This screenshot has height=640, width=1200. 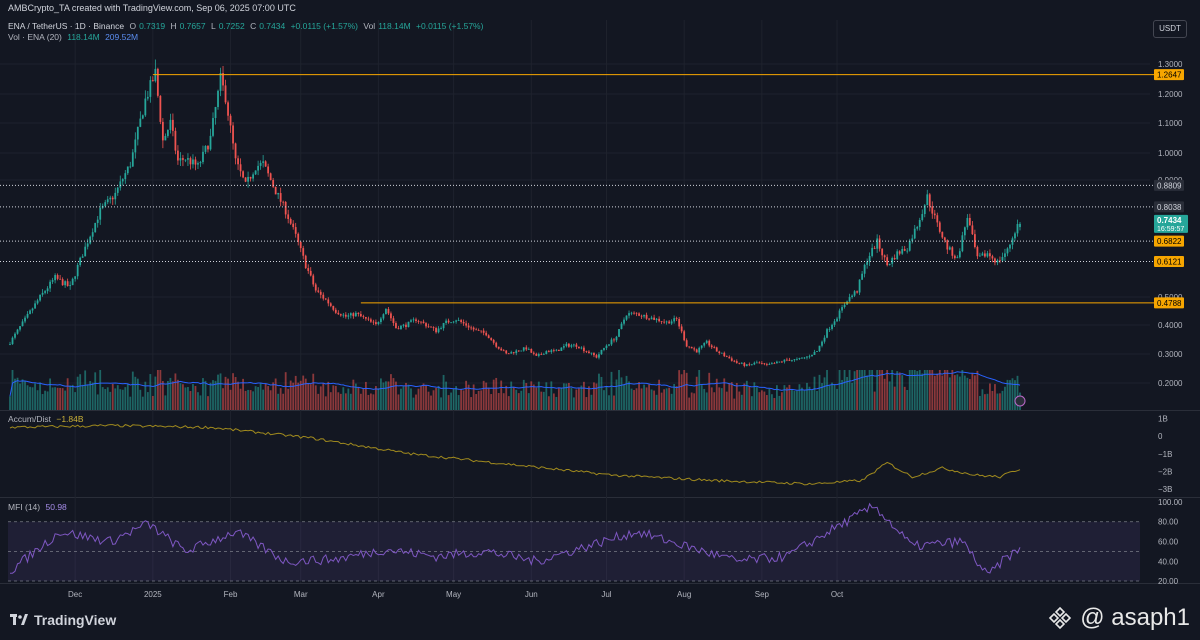 I want to click on mfi-line, so click(x=515, y=538).